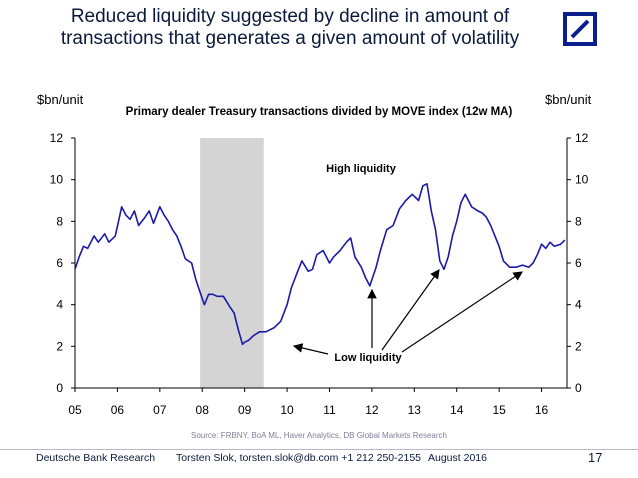 Image resolution: width=638 pixels, height=478 pixels. Describe the element at coordinates (415, 410) in the screenshot. I see `x-tick-label: 13` at that location.